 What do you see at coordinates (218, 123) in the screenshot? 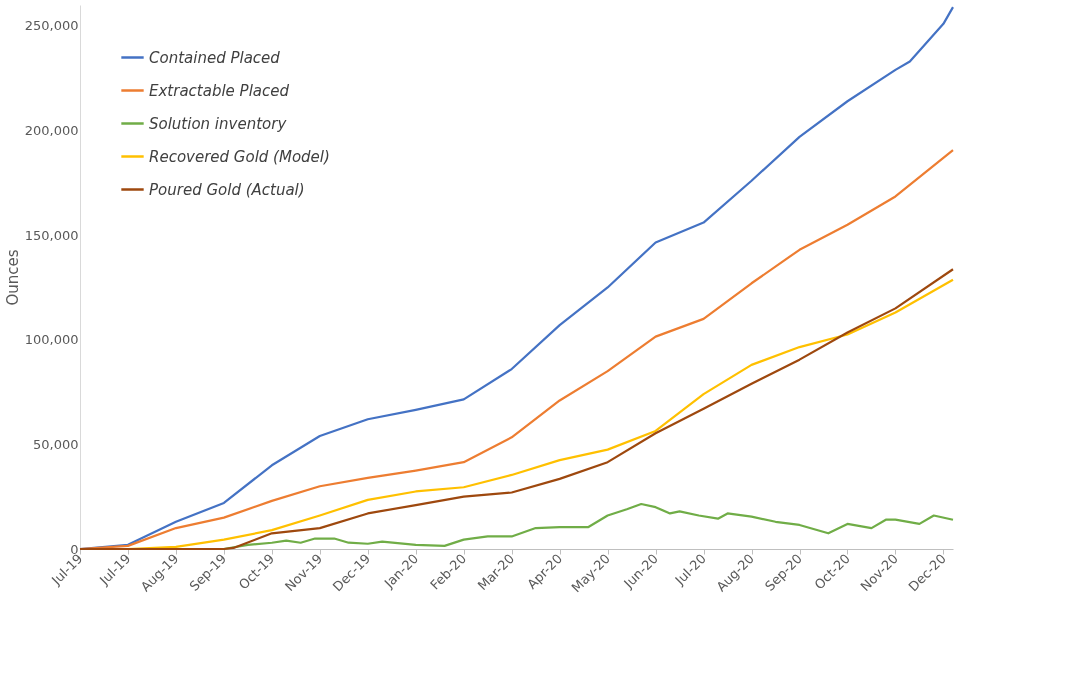
I see `legend-label: Solution inventory` at bounding box center [218, 123].